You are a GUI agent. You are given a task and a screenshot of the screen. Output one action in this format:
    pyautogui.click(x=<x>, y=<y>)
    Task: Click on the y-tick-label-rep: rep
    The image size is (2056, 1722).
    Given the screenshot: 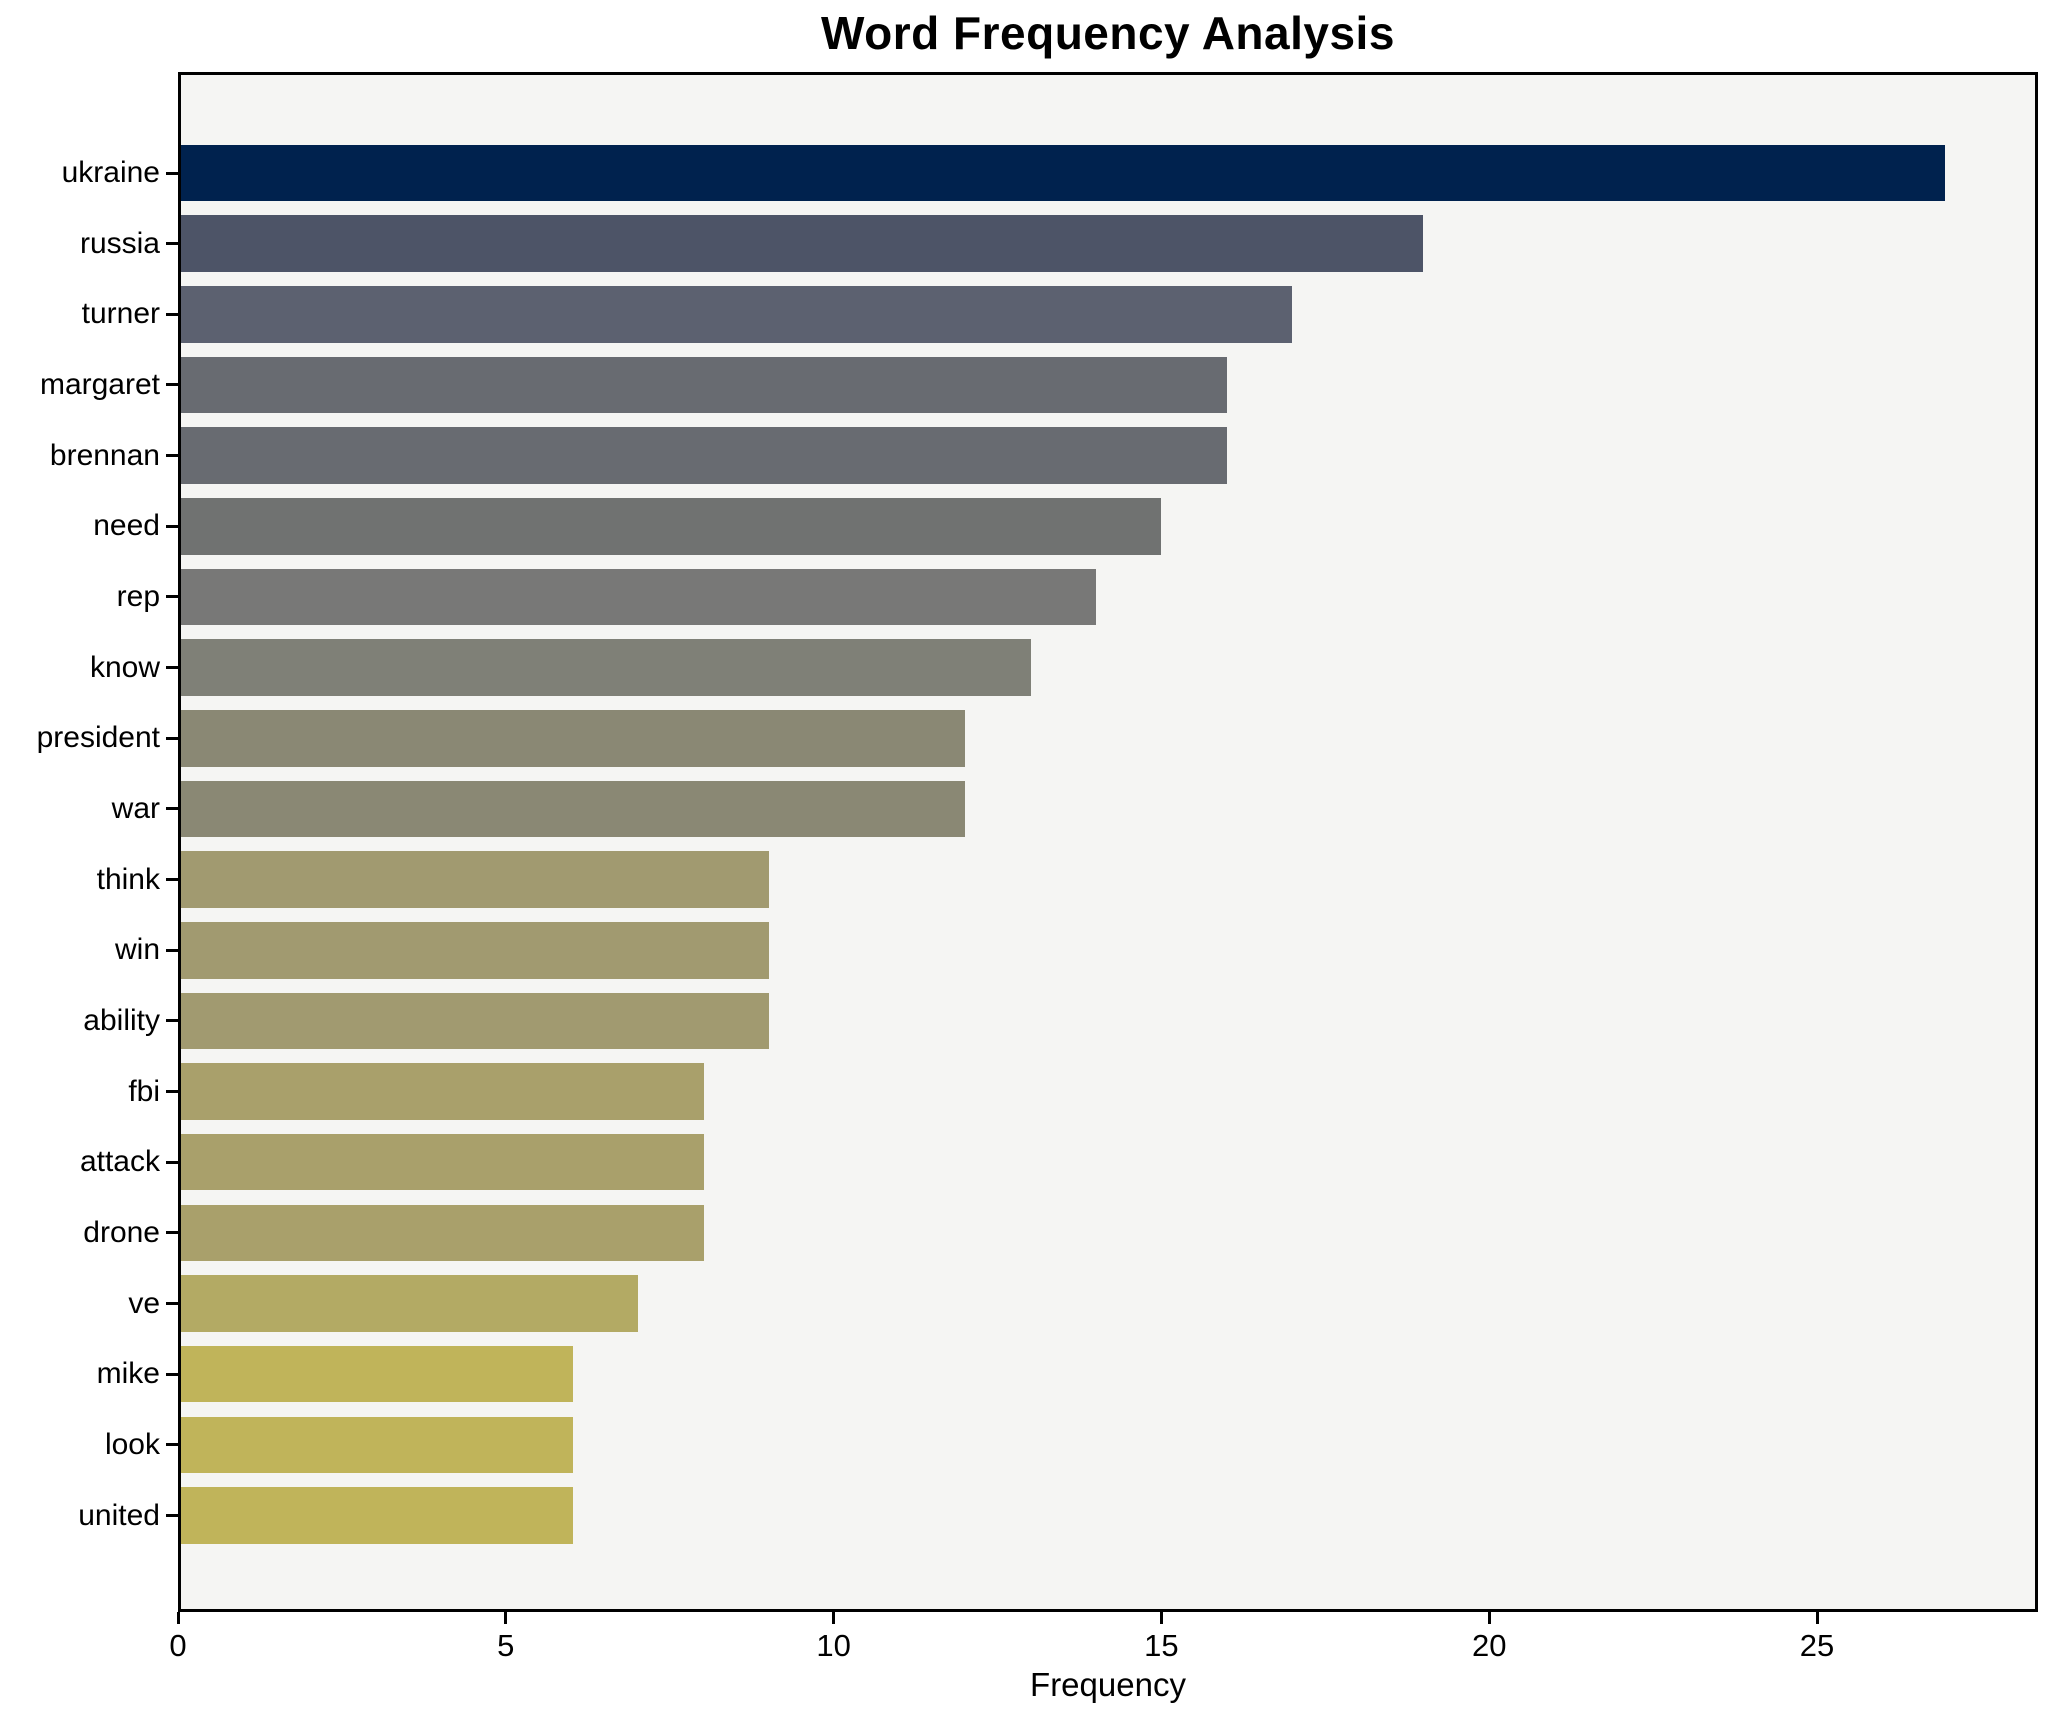 What is the action you would take?
    pyautogui.click(x=138, y=596)
    